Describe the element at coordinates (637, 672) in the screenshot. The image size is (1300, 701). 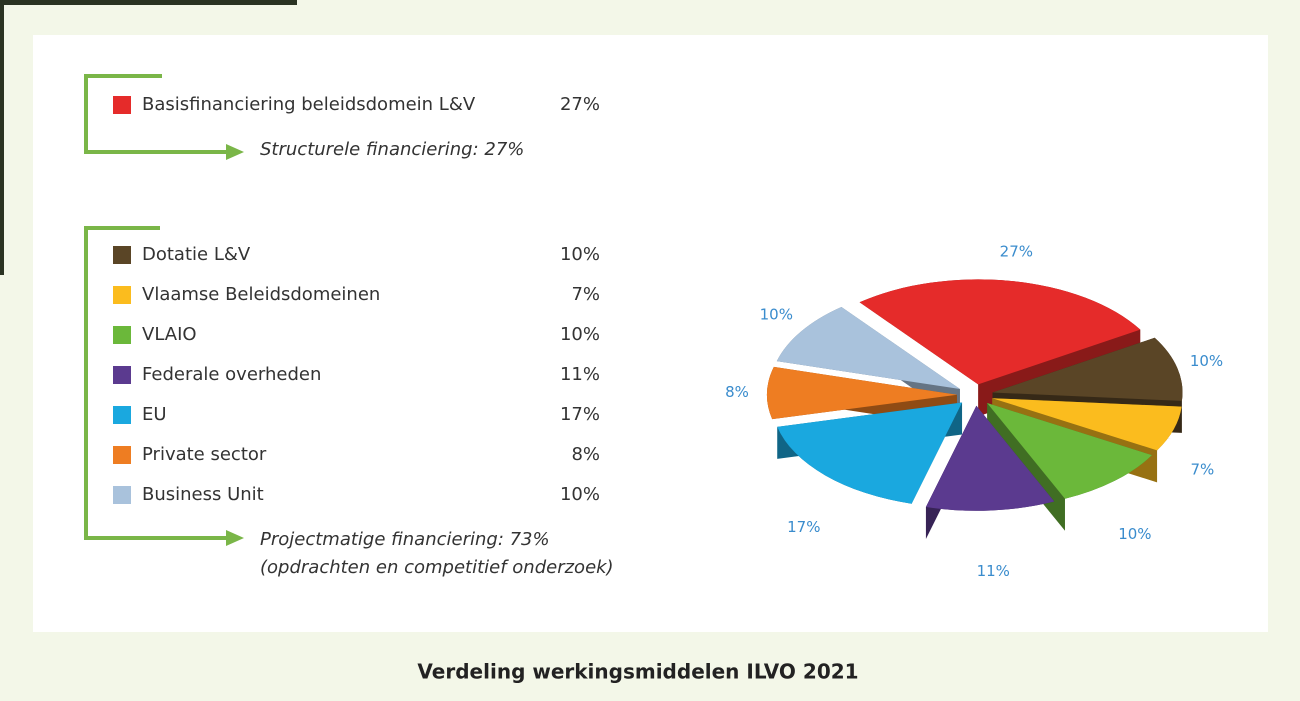
I see `chart-title: Verdeling werkingsmiddelen ILVO 2021` at that location.